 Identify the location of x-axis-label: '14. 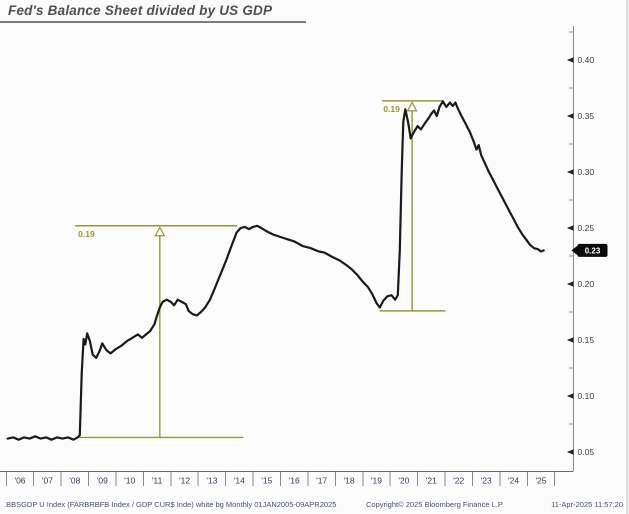
(239, 481).